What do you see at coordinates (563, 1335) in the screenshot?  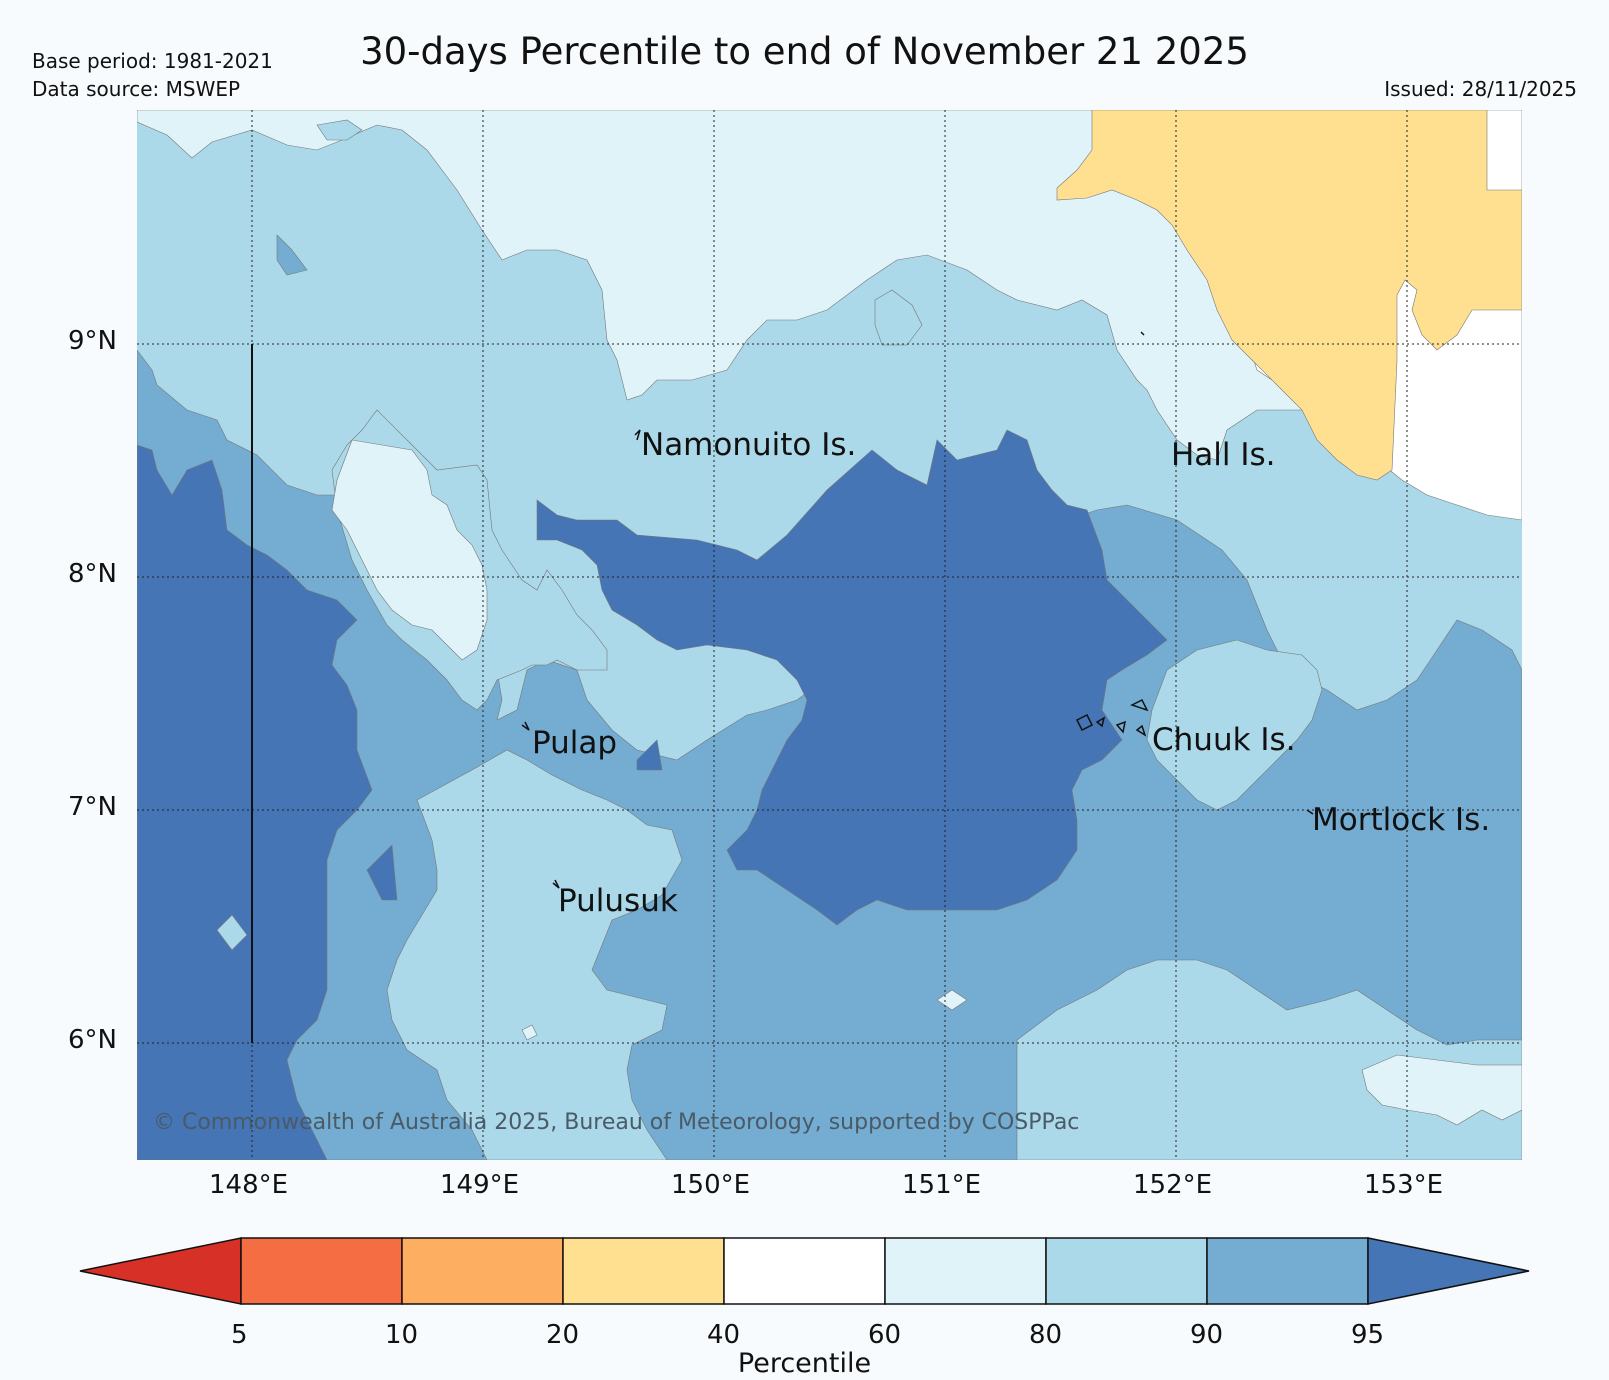 I see `colorbar-tick-20: 20` at bounding box center [563, 1335].